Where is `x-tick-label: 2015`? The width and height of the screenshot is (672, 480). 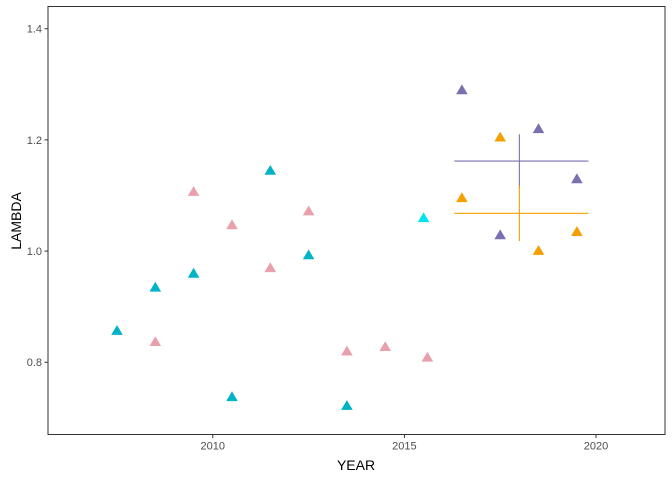 x-tick-label: 2015 is located at coordinates (404, 447).